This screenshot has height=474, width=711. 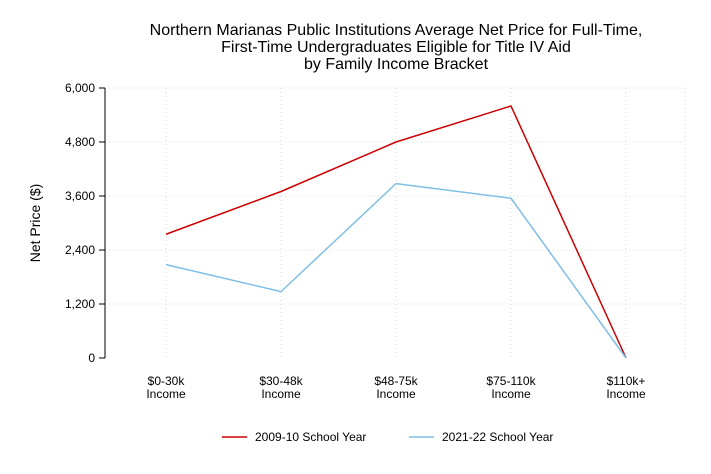 I want to click on x-tick-label: $75-110k Income, so click(x=511, y=387).